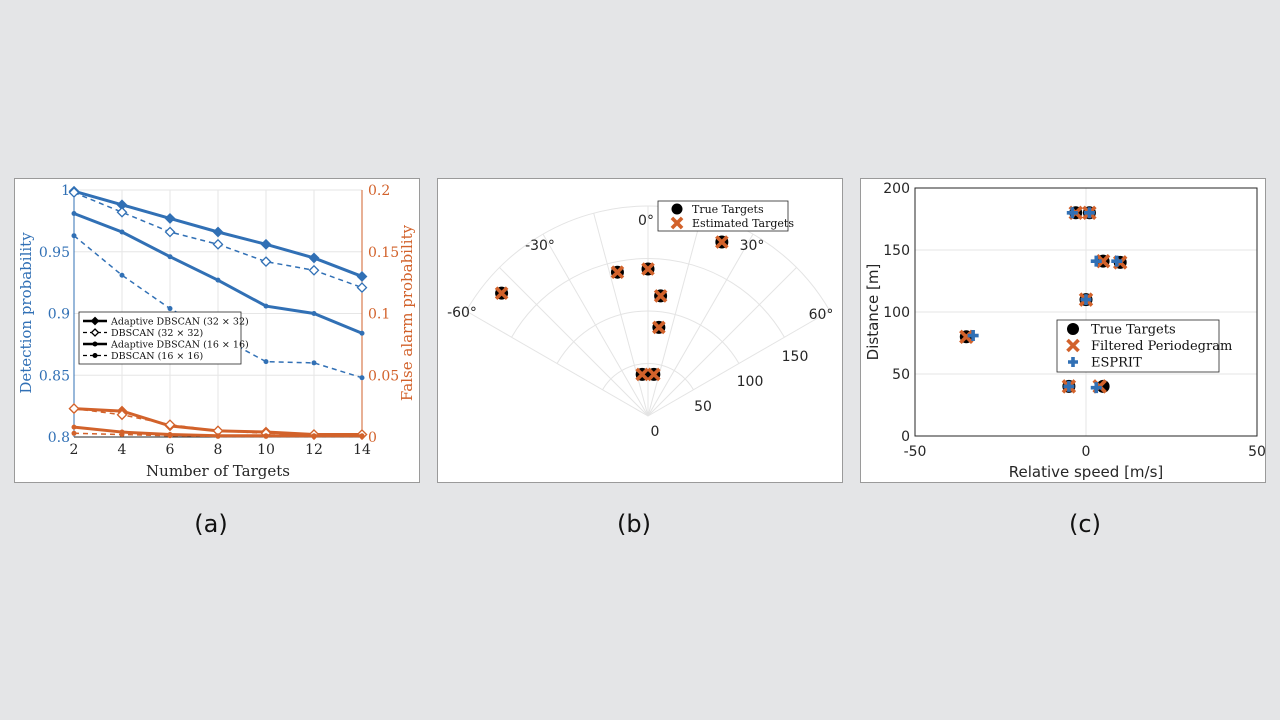  I want to click on x-tick-label: 2, so click(74, 450).